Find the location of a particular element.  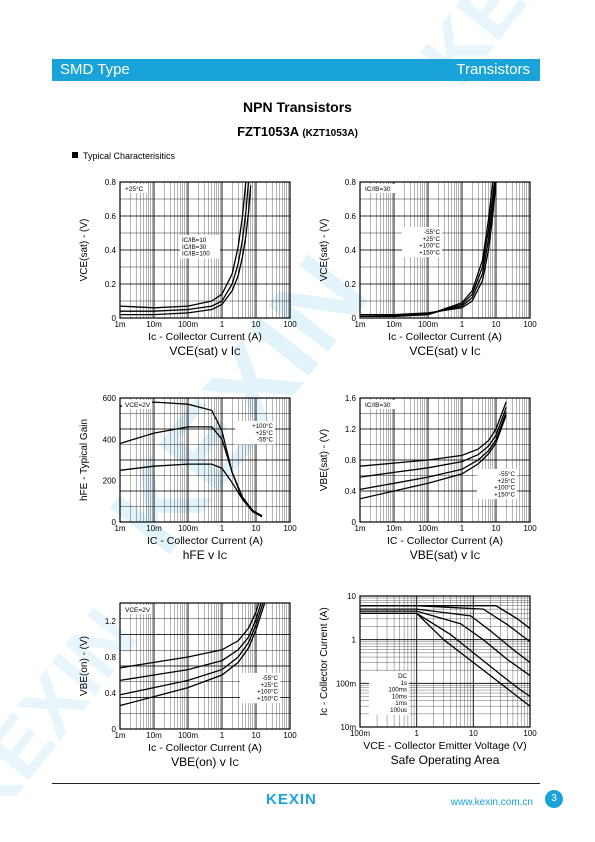

chart-caption: VBE(on) v IC is located at coordinates (205, 762).